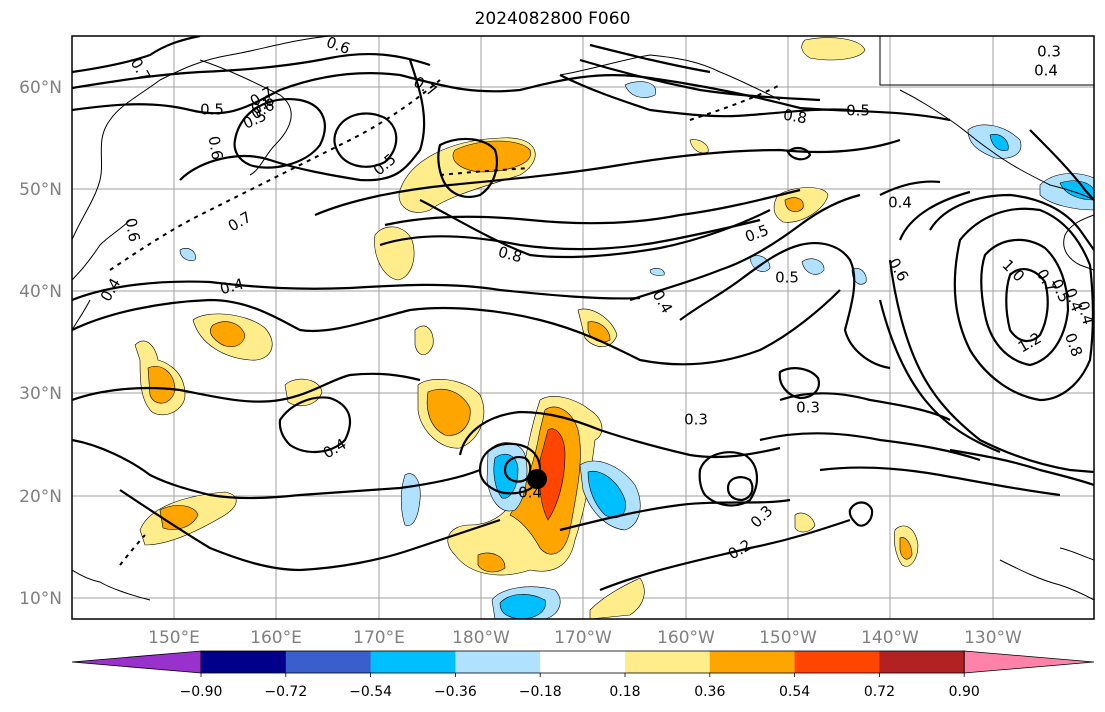 The width and height of the screenshot is (1105, 712). Describe the element at coordinates (40, 394) in the screenshot. I see `latitude-label: 30°N` at that location.